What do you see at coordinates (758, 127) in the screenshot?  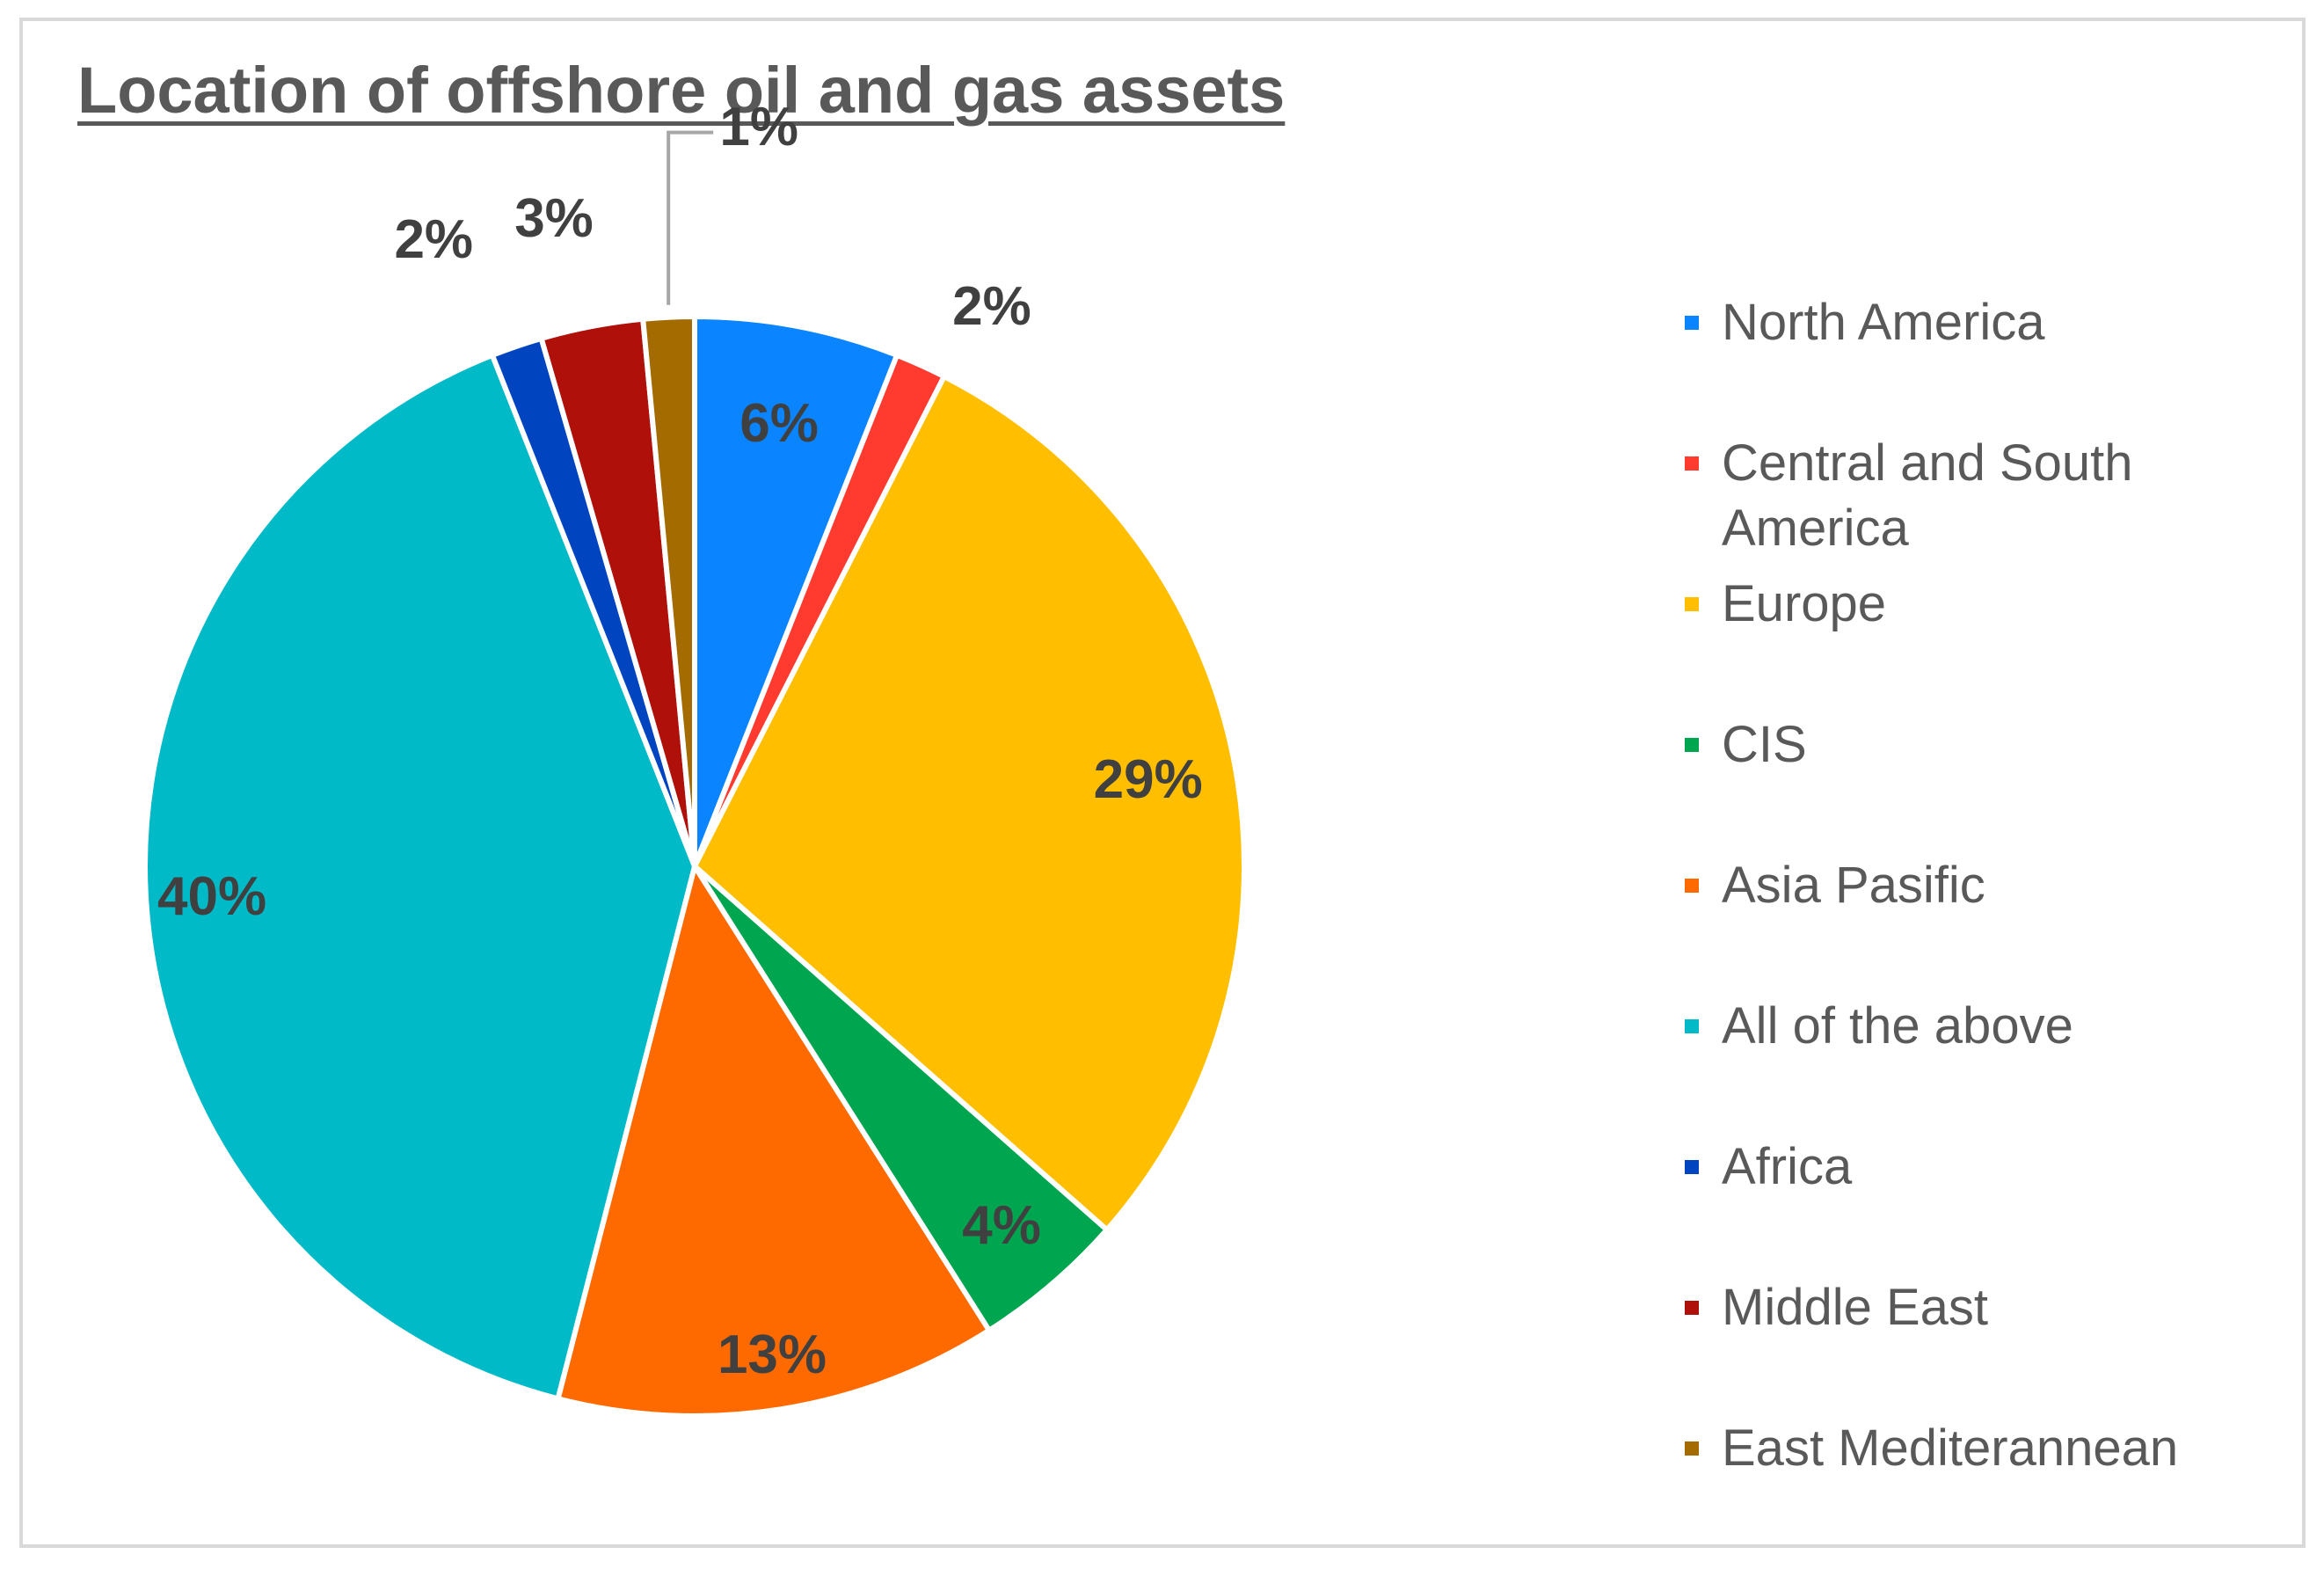 I see `data-label-east-mediterannean: 1%` at bounding box center [758, 127].